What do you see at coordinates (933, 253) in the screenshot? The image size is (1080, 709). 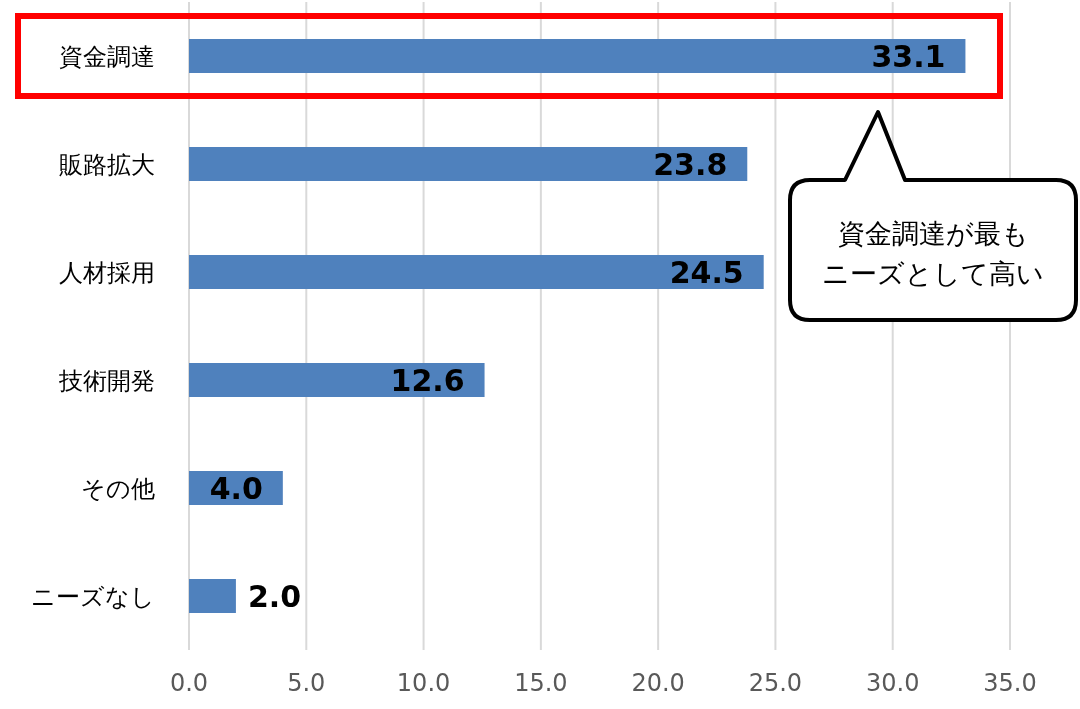 I see `annotation: 資金調達が最もニーズとして高い` at bounding box center [933, 253].